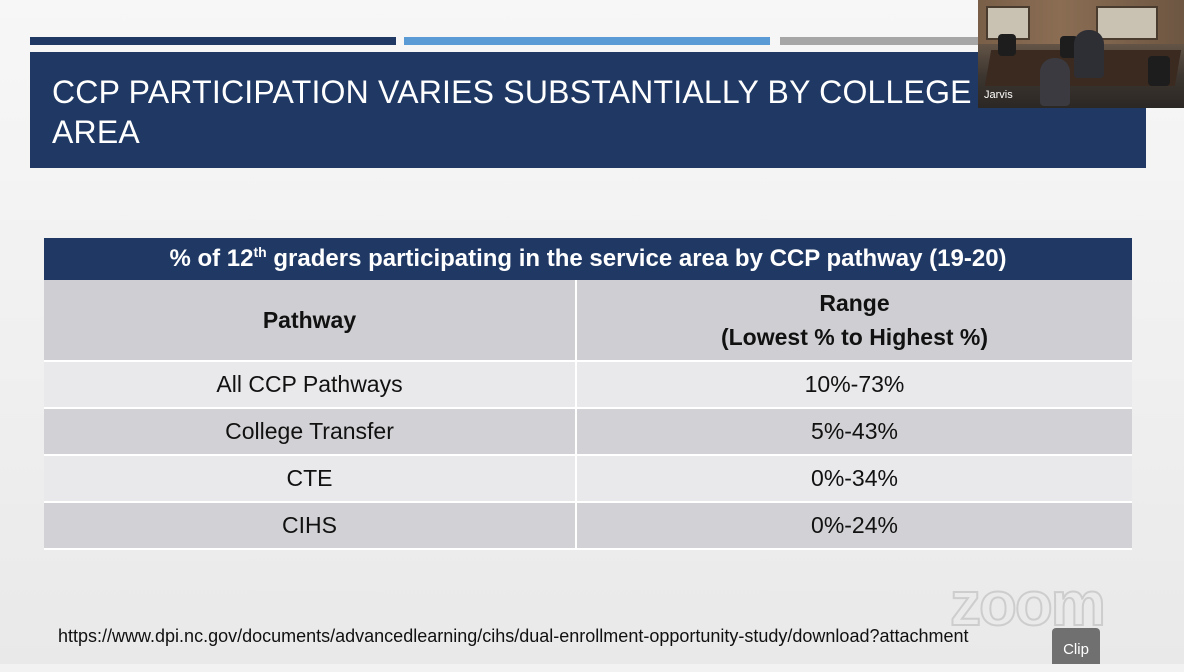  I want to click on table-row: CTE 0%-34%, so click(588, 479).